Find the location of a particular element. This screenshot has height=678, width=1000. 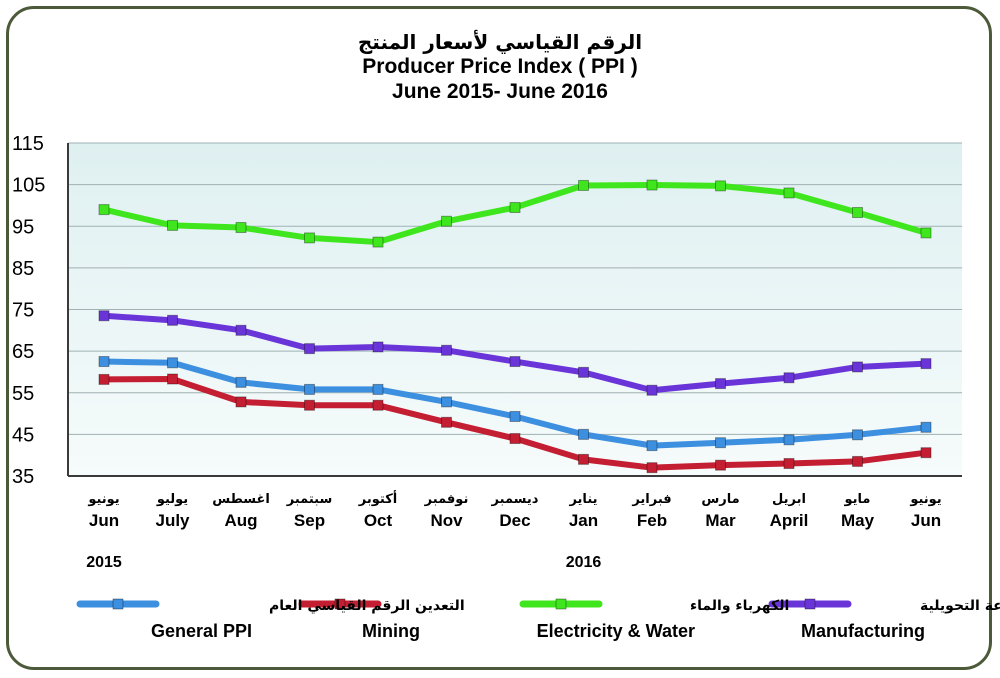

year-label: 2016 is located at coordinates (584, 562).